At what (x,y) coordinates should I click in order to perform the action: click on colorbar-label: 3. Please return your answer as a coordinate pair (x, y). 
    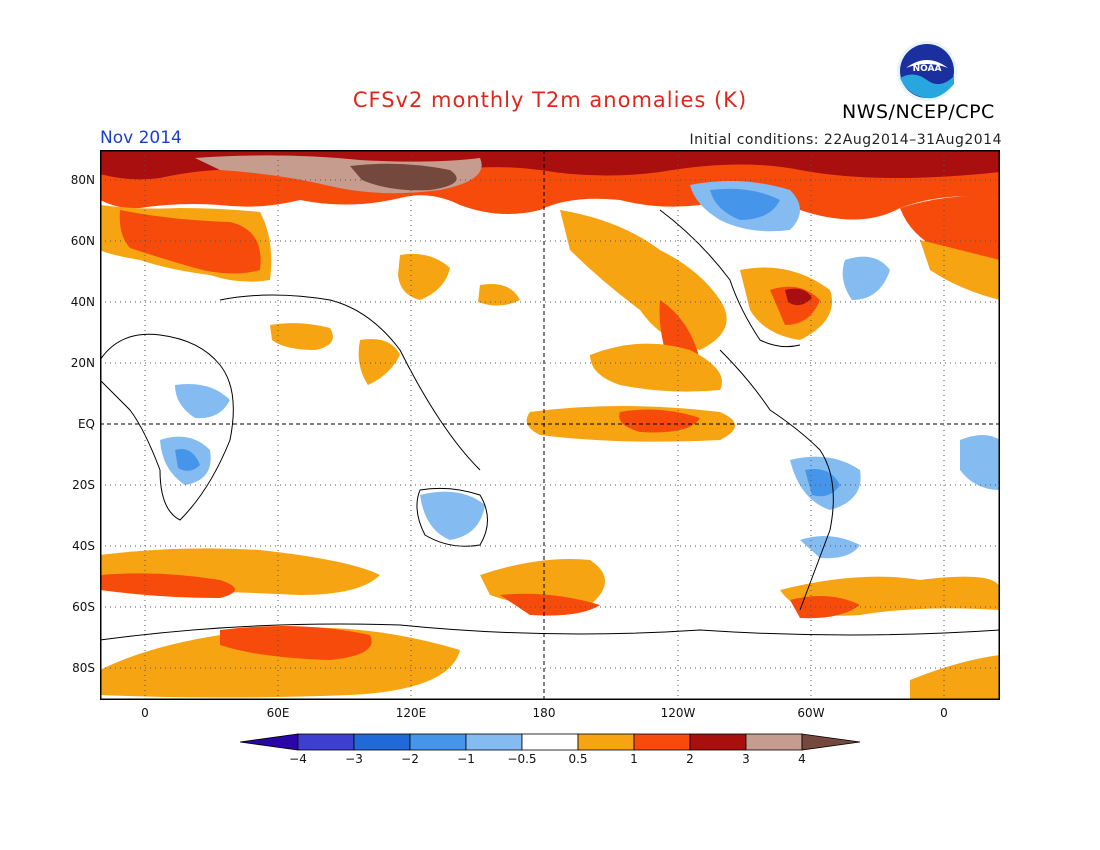
    Looking at the image, I should click on (746, 759).